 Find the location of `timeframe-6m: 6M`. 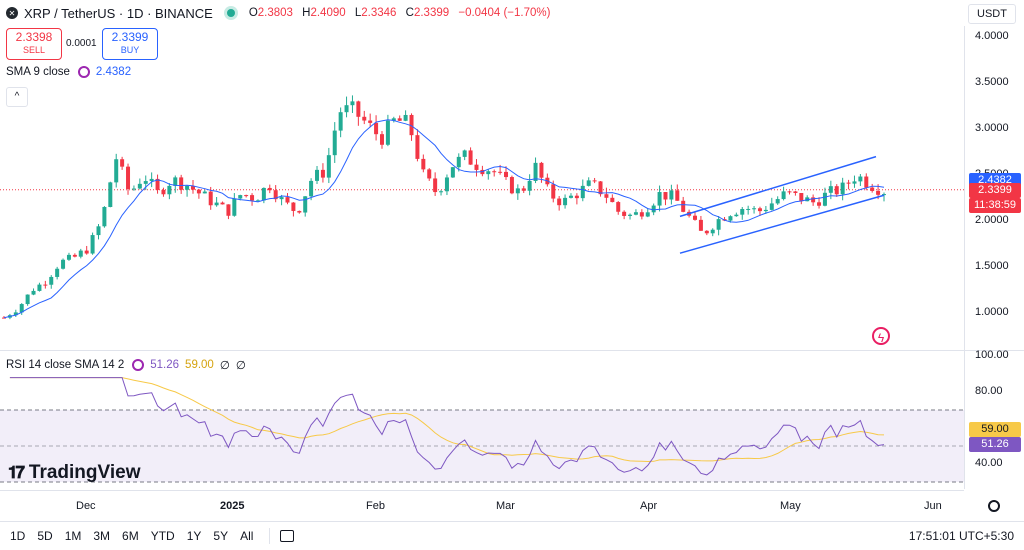

timeframe-6m: 6M is located at coordinates (130, 536).